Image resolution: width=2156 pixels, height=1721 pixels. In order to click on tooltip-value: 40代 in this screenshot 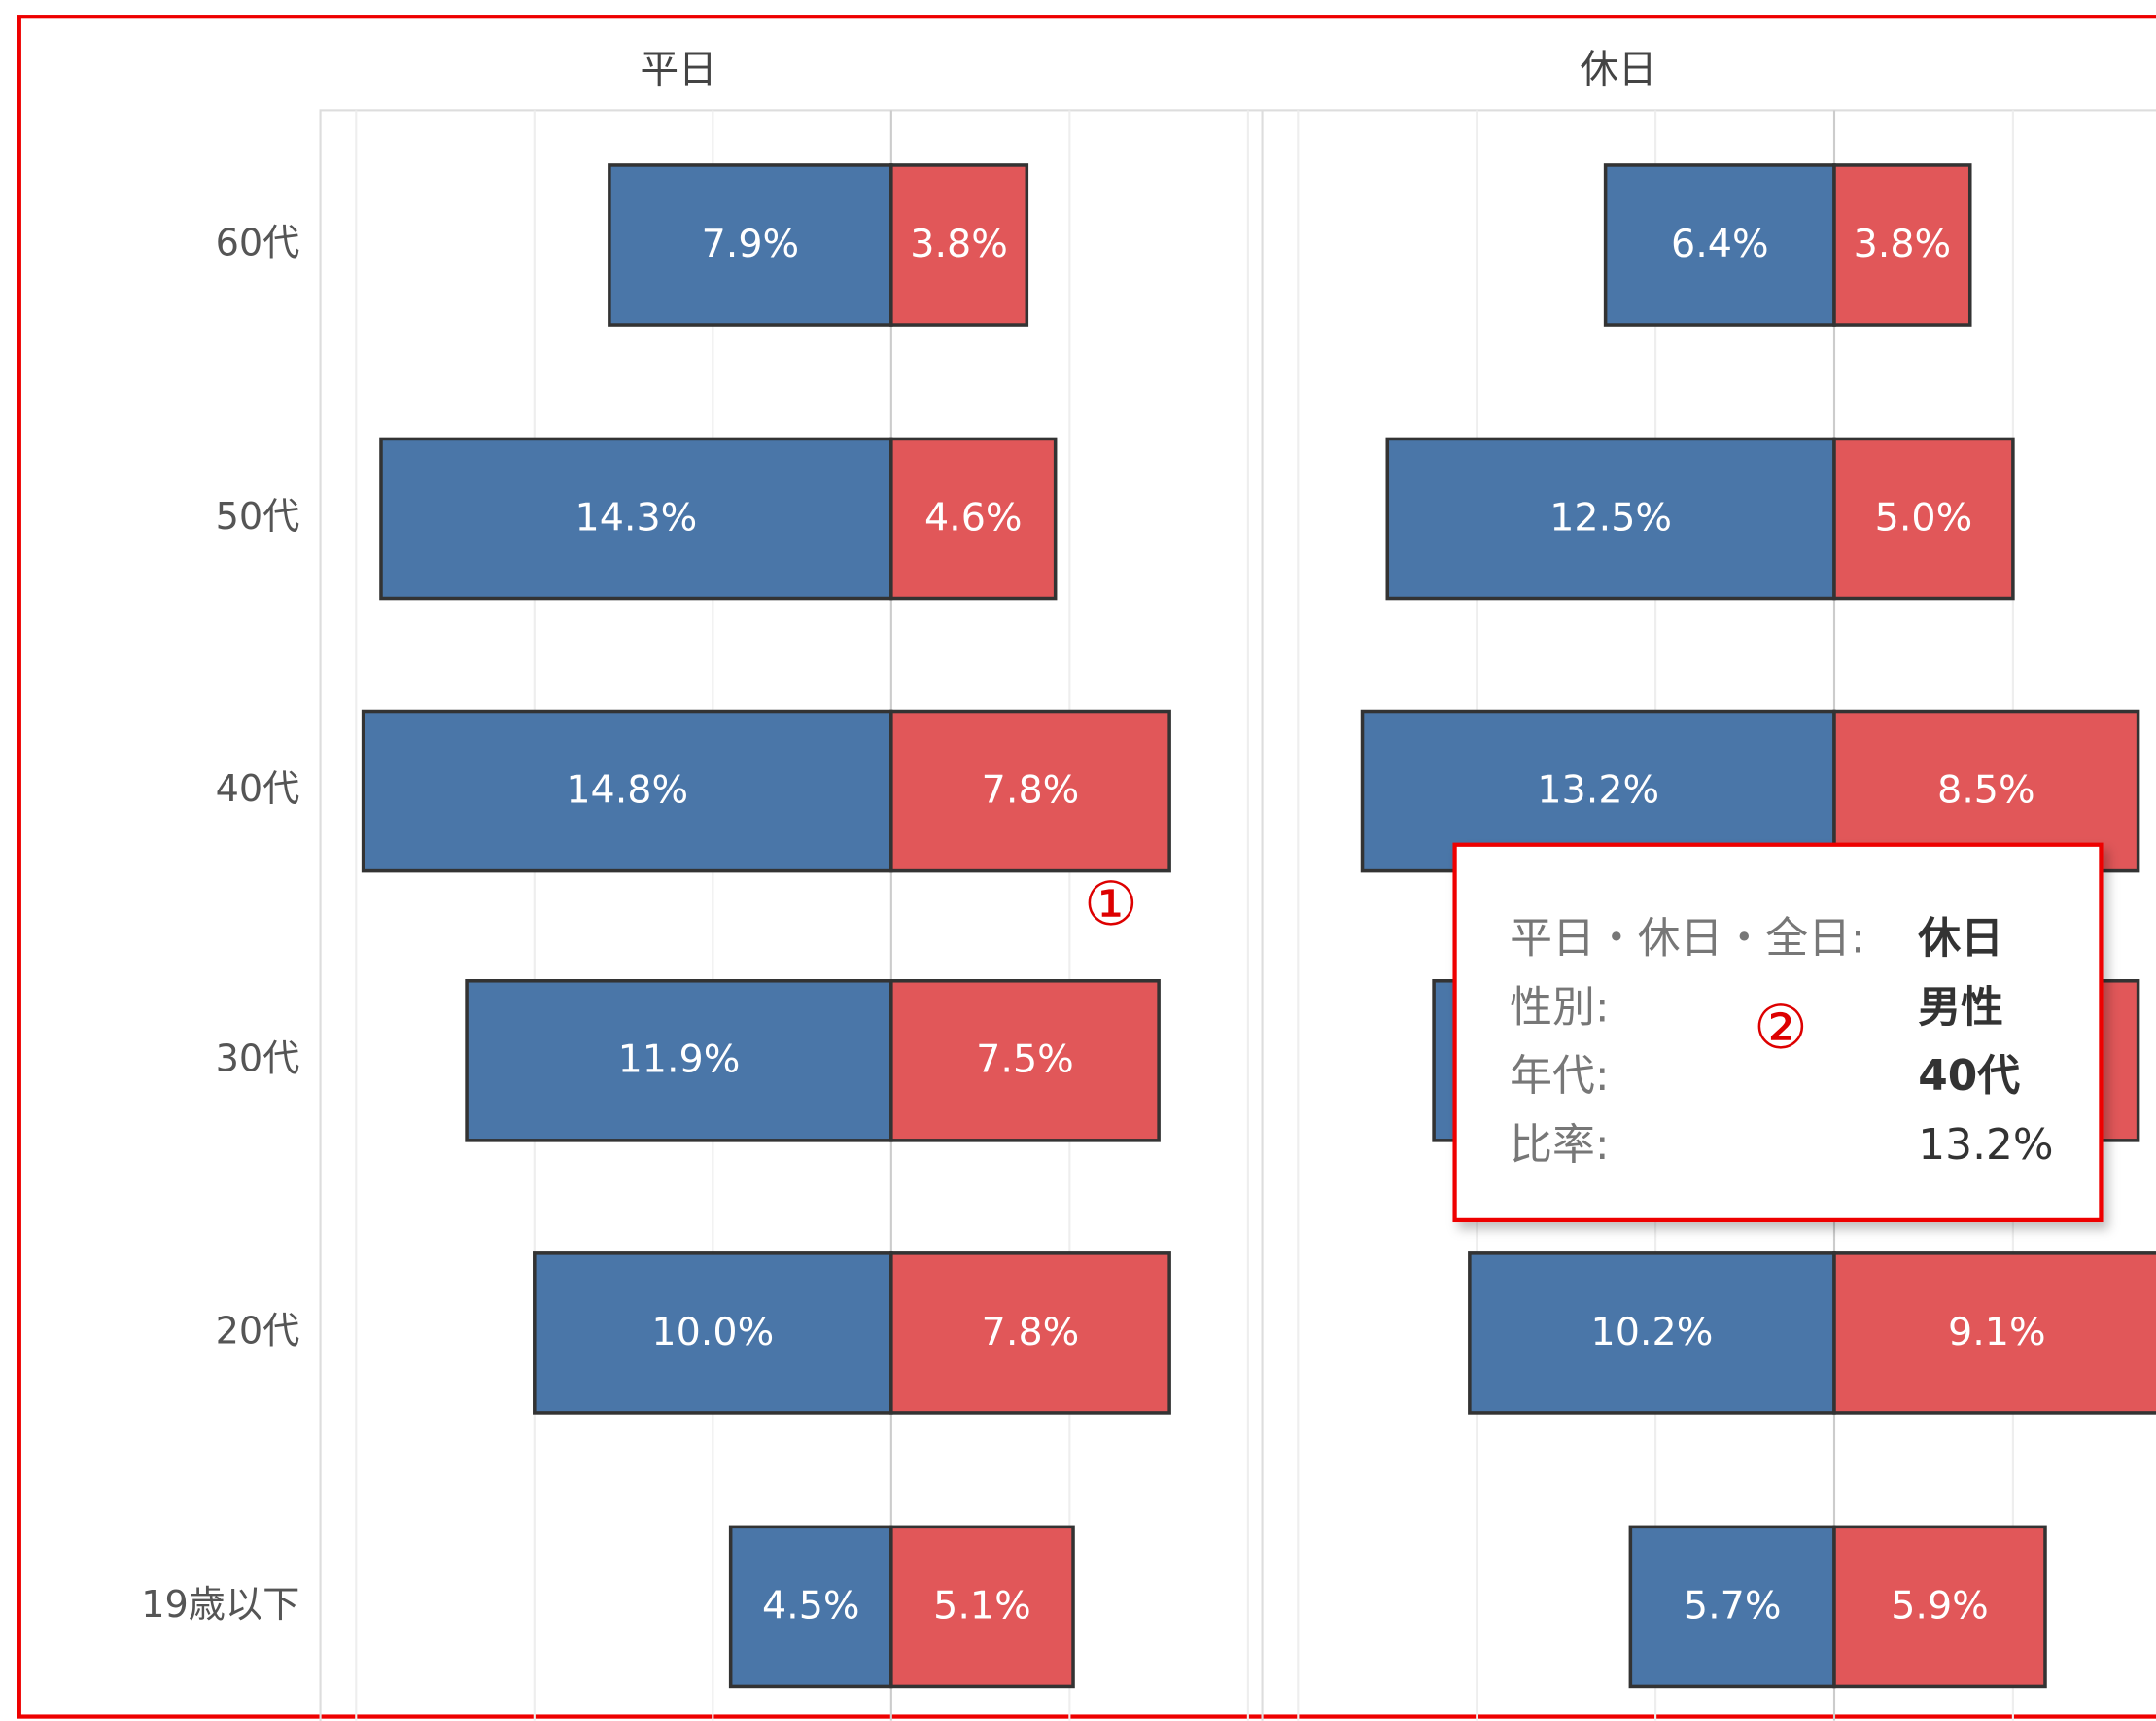, I will do `click(1969, 1076)`.